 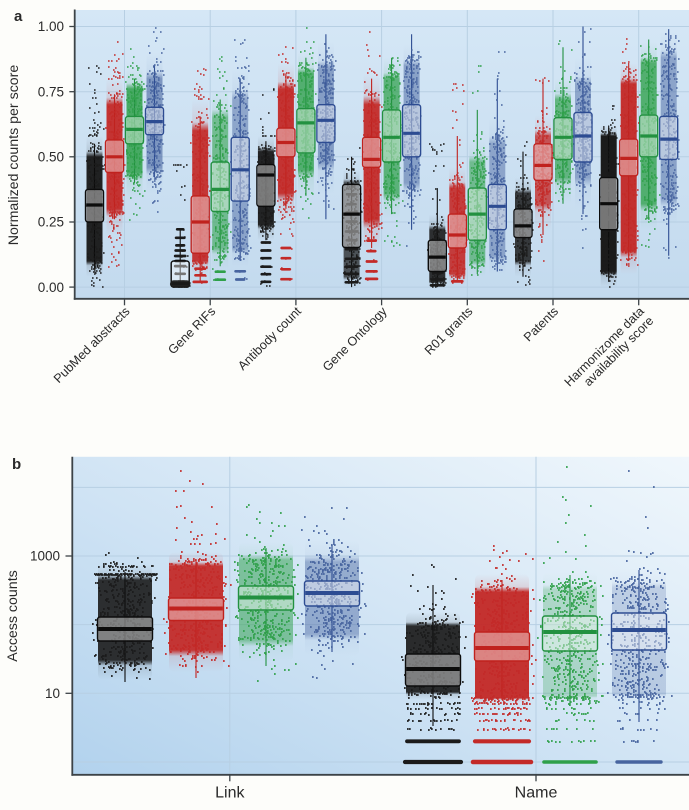 What do you see at coordinates (51, 91) in the screenshot?
I see `svg-text: 0.75` at bounding box center [51, 91].